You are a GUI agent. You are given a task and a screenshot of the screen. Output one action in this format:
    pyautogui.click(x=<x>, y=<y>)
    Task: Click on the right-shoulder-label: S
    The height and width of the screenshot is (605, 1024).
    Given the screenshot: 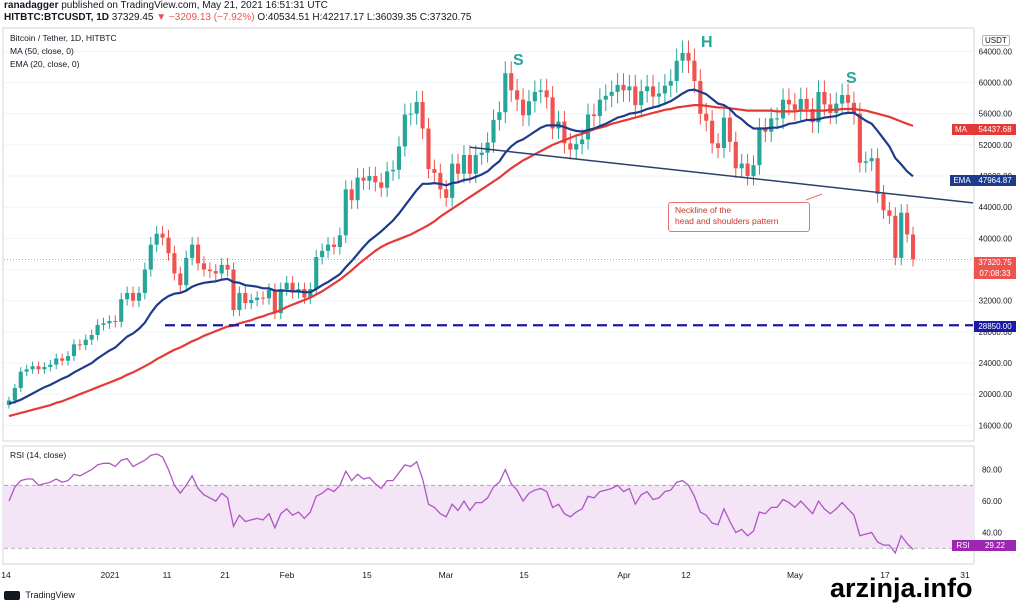 What is the action you would take?
    pyautogui.click(x=851, y=78)
    